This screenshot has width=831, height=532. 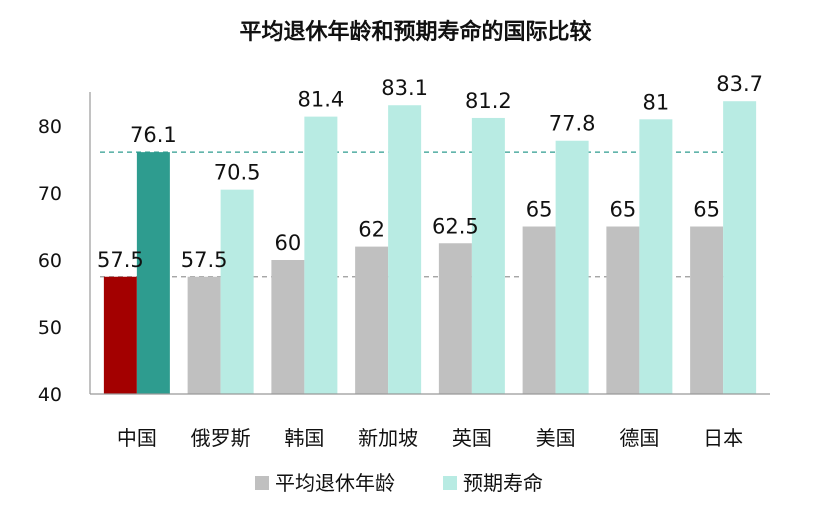 I want to click on chart-title: 平均退休年龄和预期寿命的国际比较, so click(x=415, y=32).